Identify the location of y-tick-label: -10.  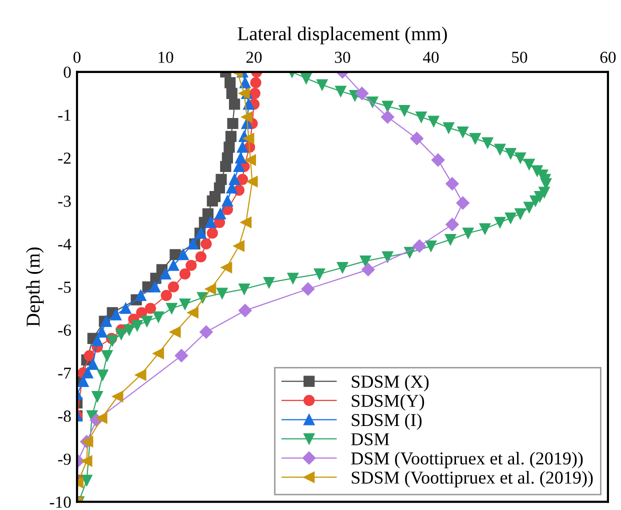
(60, 502).